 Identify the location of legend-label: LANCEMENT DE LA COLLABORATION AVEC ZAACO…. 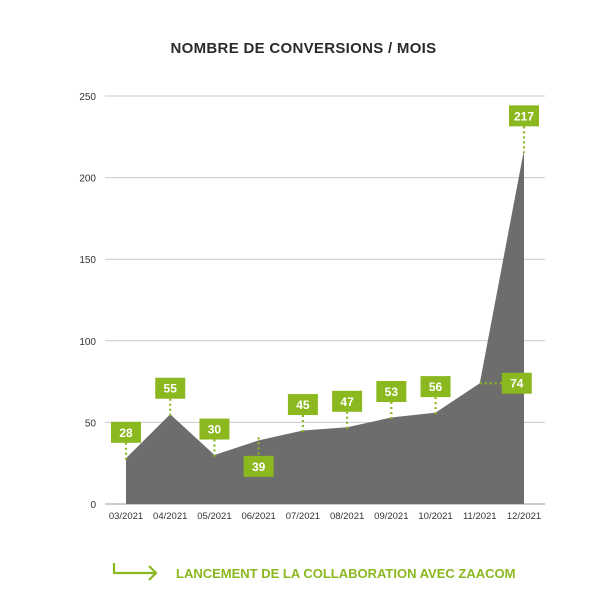
(346, 573).